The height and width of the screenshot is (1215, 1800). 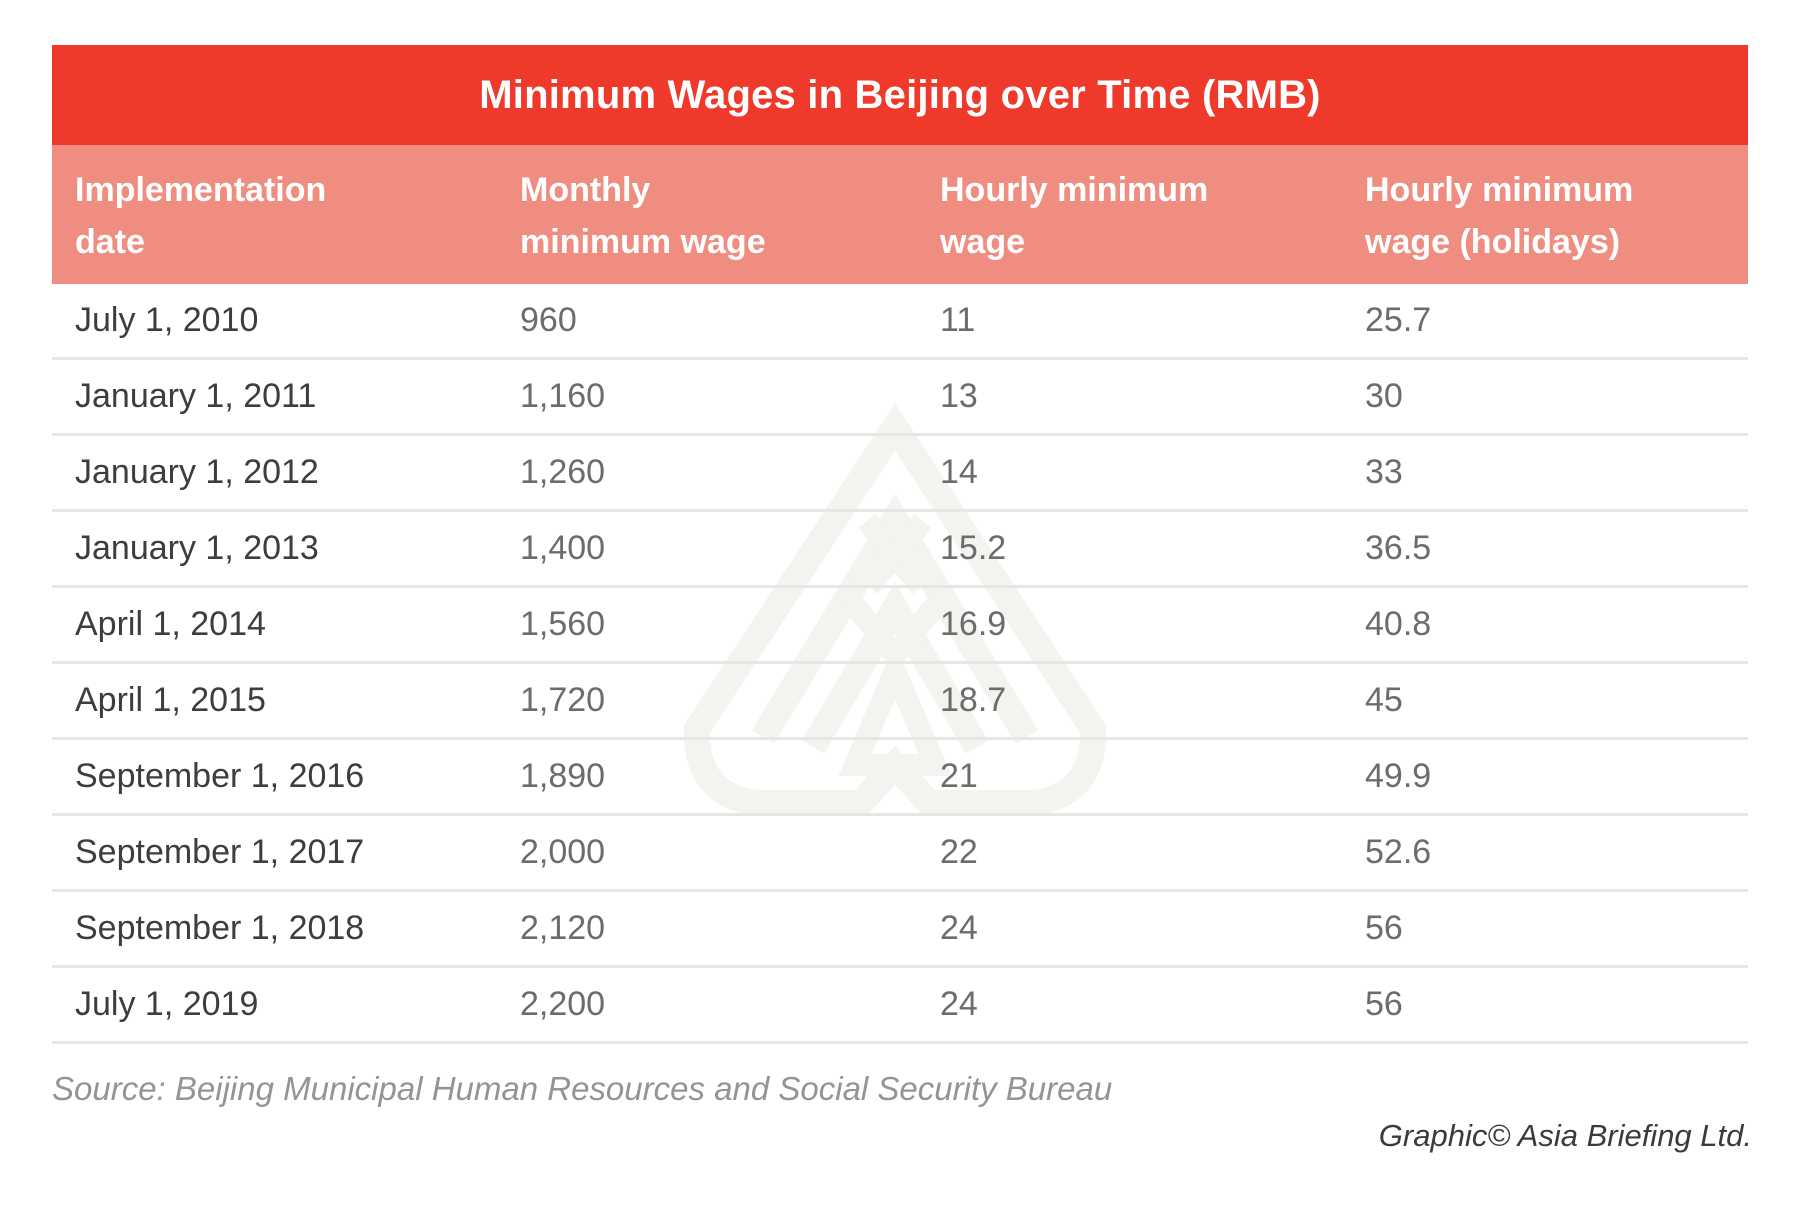 What do you see at coordinates (220, 928) in the screenshot?
I see `cell-date: September 1, 2018` at bounding box center [220, 928].